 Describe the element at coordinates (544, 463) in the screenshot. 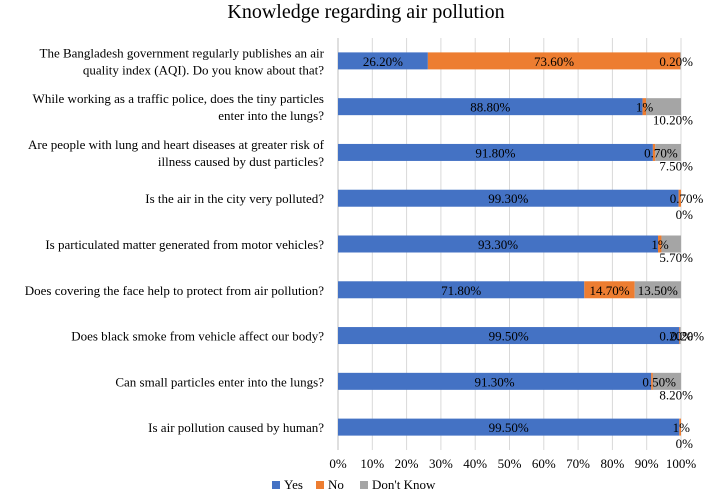

I see `x-tick-label: 60%` at that location.